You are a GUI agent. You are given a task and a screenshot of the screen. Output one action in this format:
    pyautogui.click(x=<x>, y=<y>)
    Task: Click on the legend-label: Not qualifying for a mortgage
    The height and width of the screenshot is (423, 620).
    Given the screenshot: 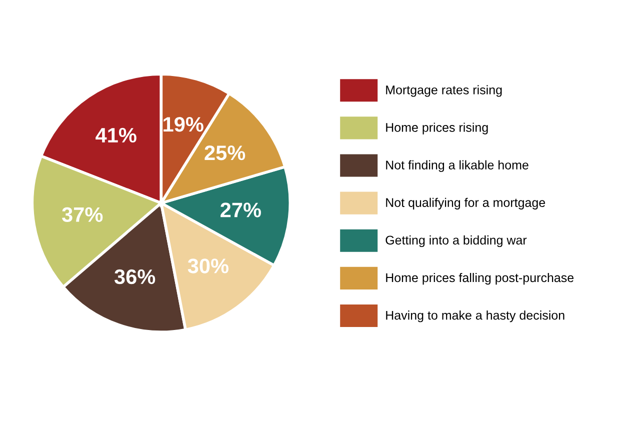 What is the action you would take?
    pyautogui.click(x=466, y=204)
    